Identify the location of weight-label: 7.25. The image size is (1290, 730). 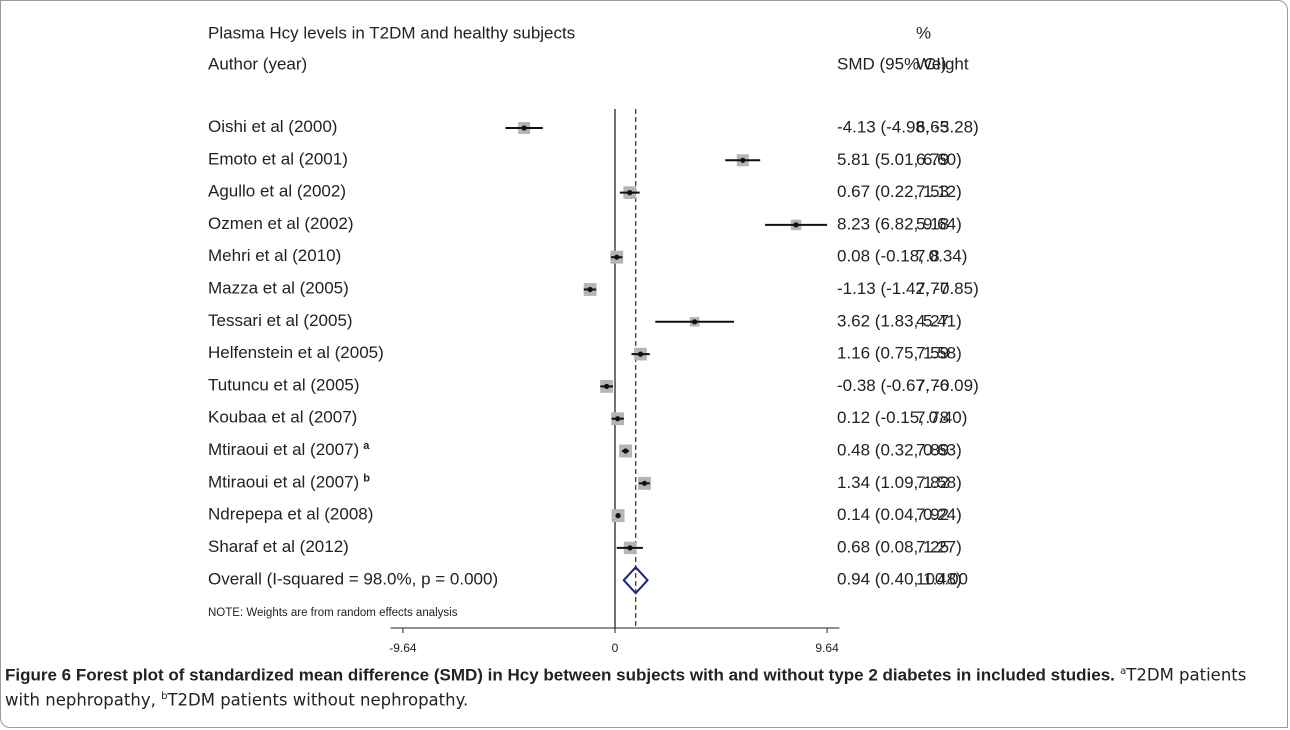
(932, 546).